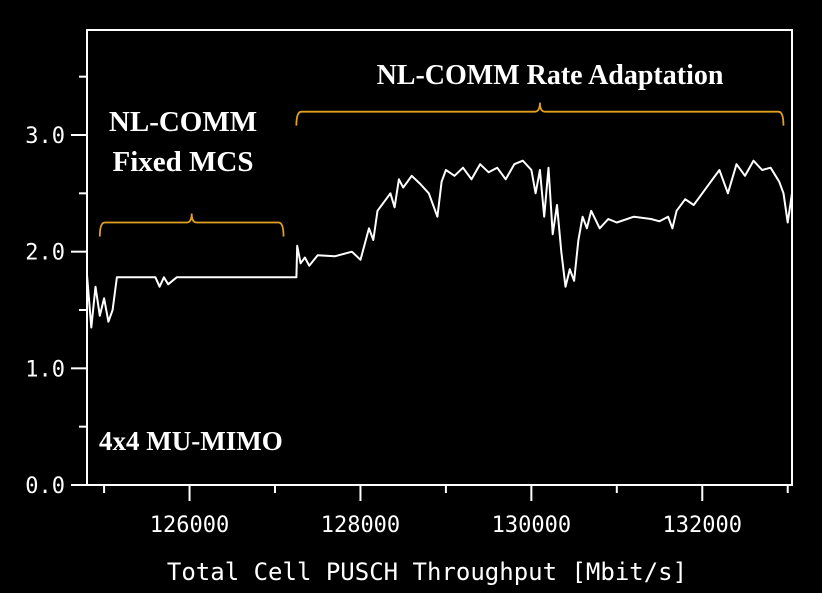 This screenshot has height=593, width=822. What do you see at coordinates (45, 486) in the screenshot?
I see `y-tick-label: 0.0` at bounding box center [45, 486].